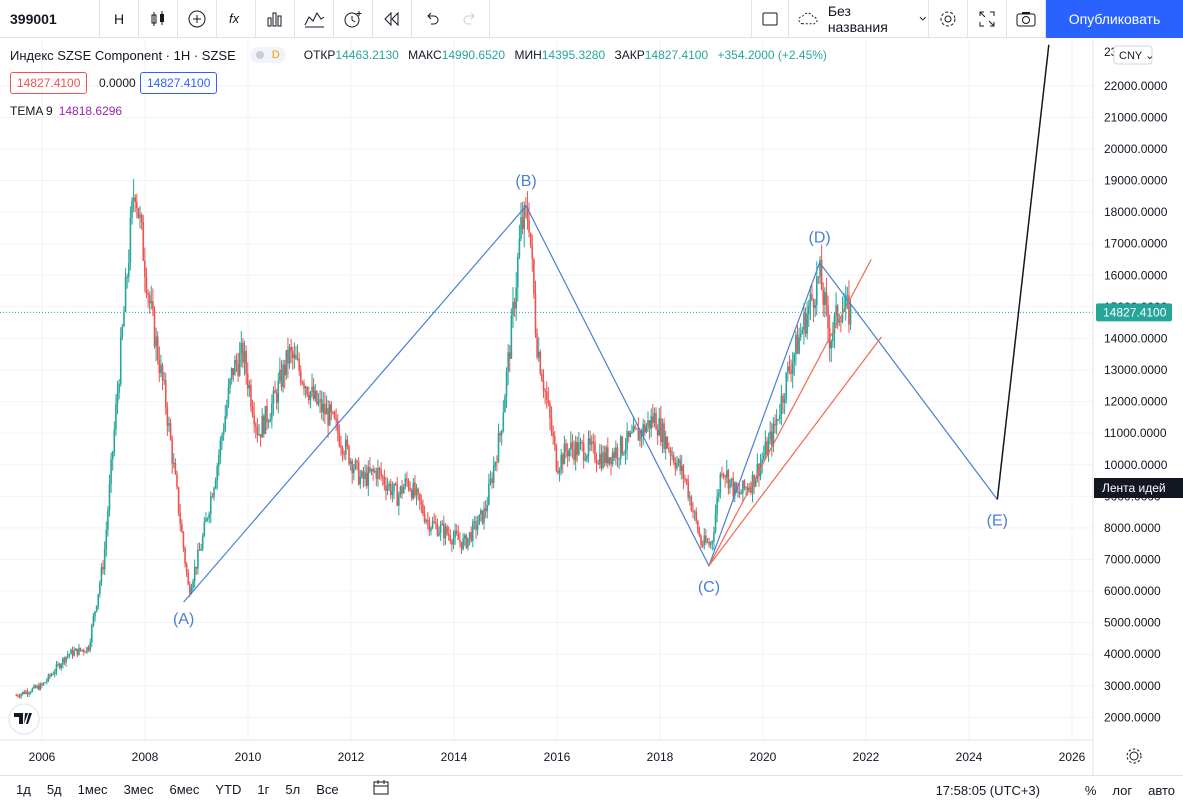  I want to click on range-6m: 6мес, so click(184, 789).